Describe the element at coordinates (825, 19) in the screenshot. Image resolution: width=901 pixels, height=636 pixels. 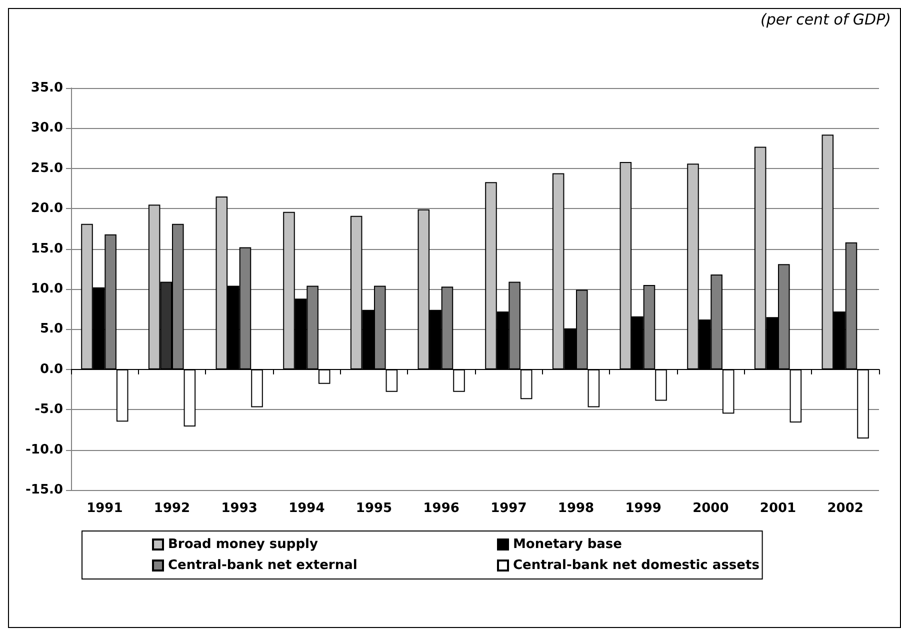
I see `chart-subtitle: (per cent of GDP)` at that location.